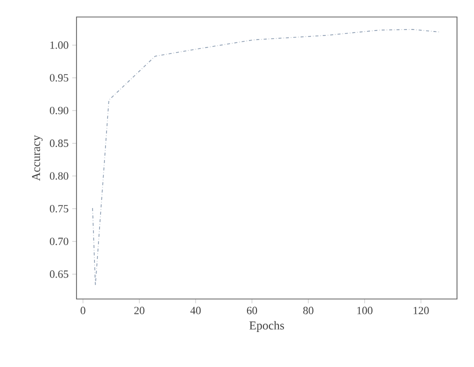 Image resolution: width=474 pixels, height=367 pixels. Describe the element at coordinates (308, 310) in the screenshot. I see `x-tick-label: 80` at that location.